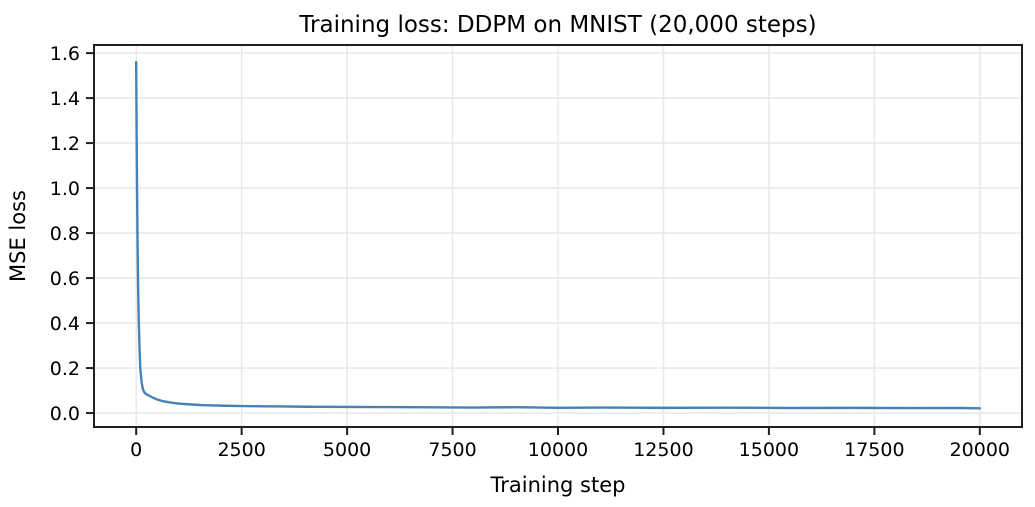 The height and width of the screenshot is (507, 1035). What do you see at coordinates (136, 450) in the screenshot?
I see `x-tick-label: 0` at bounding box center [136, 450].